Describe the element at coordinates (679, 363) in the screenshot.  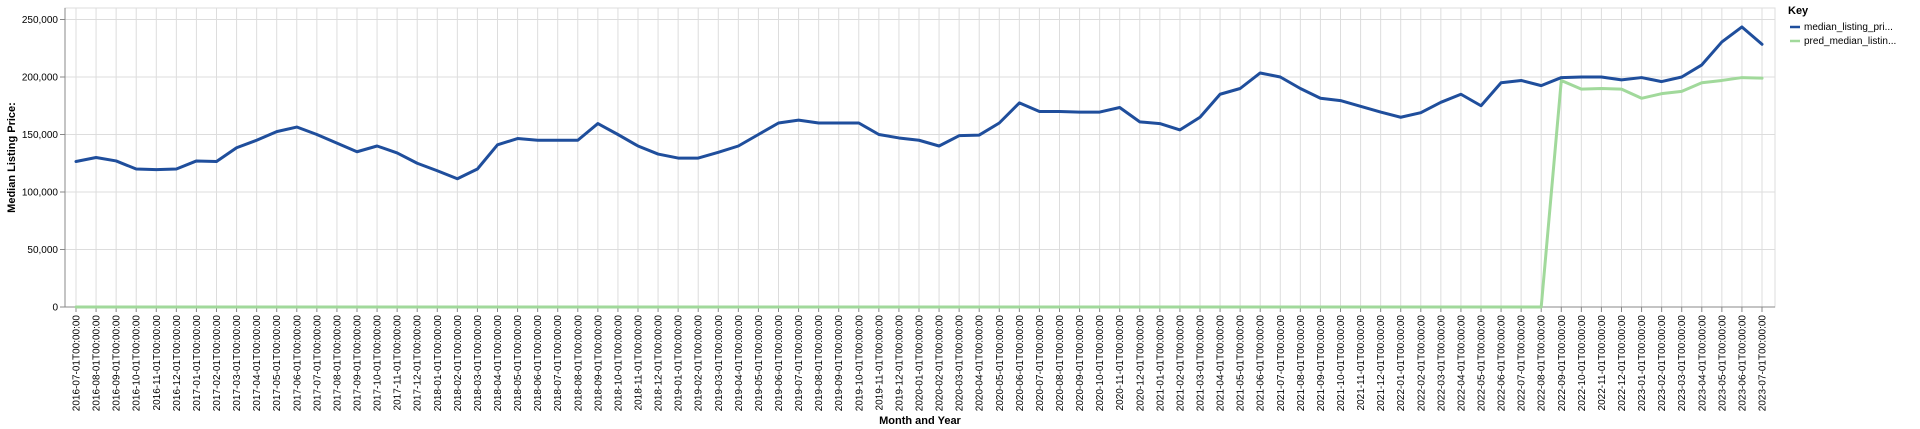
I see `x-tick-label: 2019-01-01T00:00:00` at that location.